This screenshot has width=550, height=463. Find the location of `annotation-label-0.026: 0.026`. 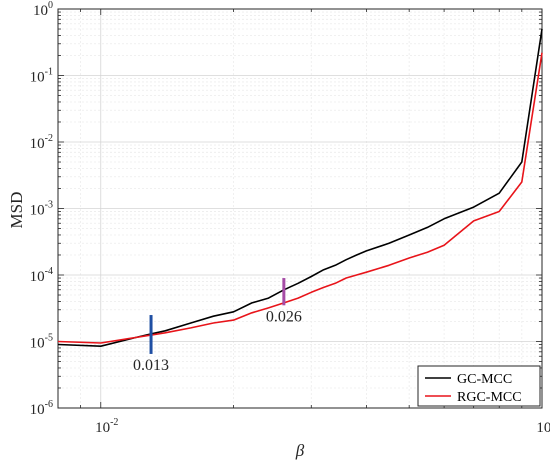

annotation-label-0.026: 0.026 is located at coordinates (284, 316).